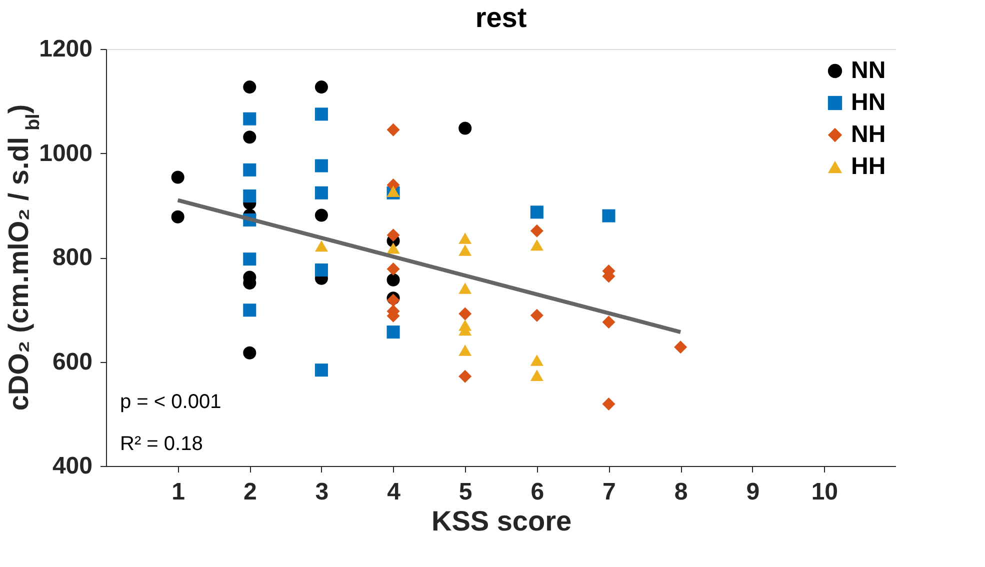  I want to click on annotation: R² = 0.18, so click(161, 444).